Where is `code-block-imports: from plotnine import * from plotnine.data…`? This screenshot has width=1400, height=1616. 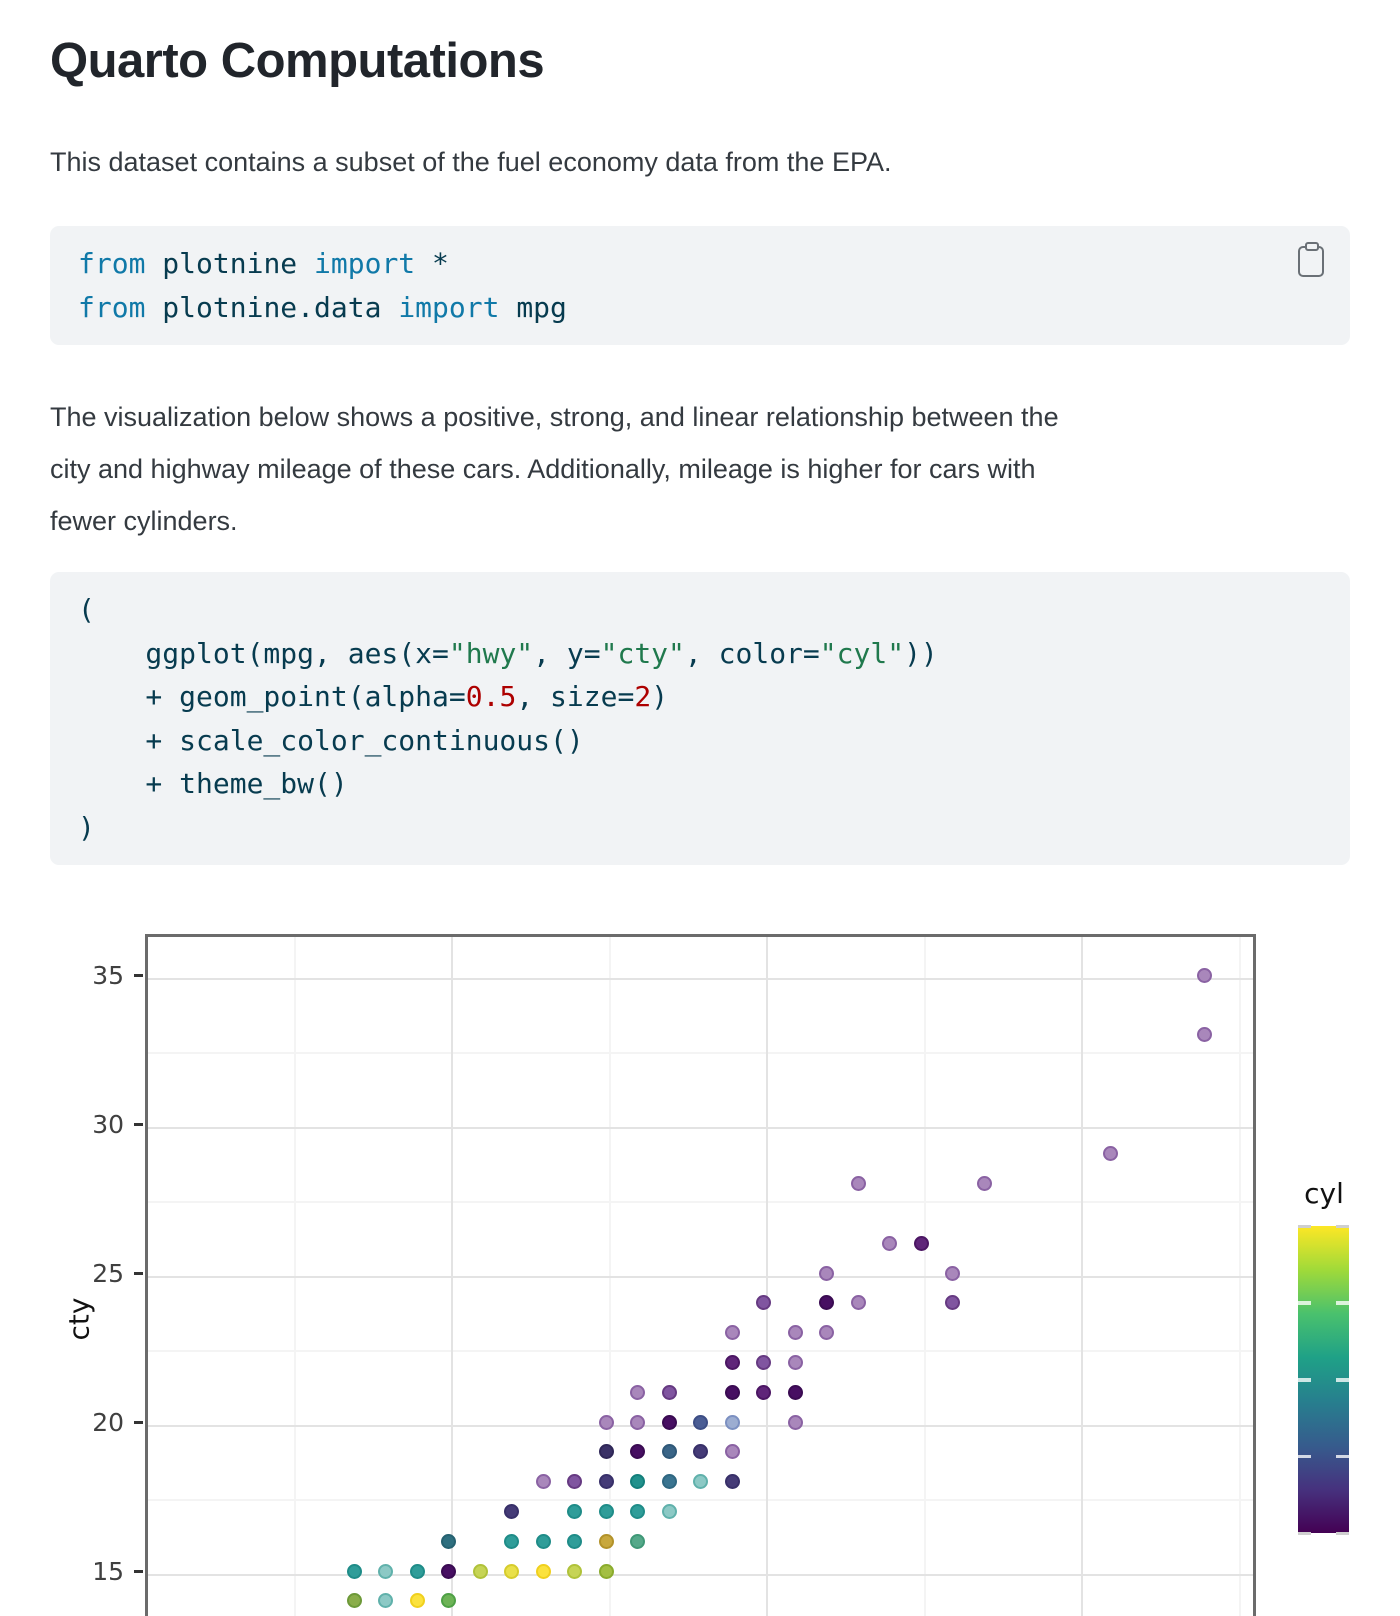 code-block-imports: from plotnine import * from plotnine.data… is located at coordinates (700, 285).